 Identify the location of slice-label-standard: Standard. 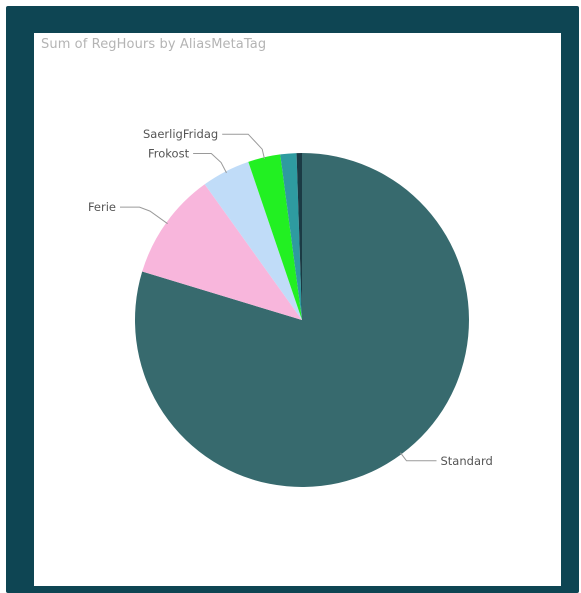
(467, 461).